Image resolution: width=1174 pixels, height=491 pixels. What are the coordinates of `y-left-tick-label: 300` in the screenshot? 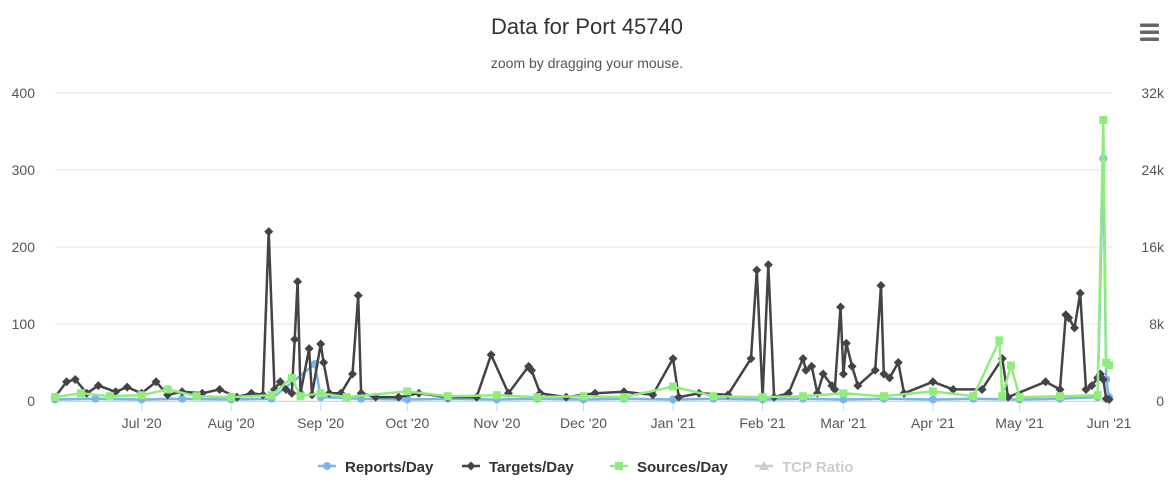 It's located at (24, 170).